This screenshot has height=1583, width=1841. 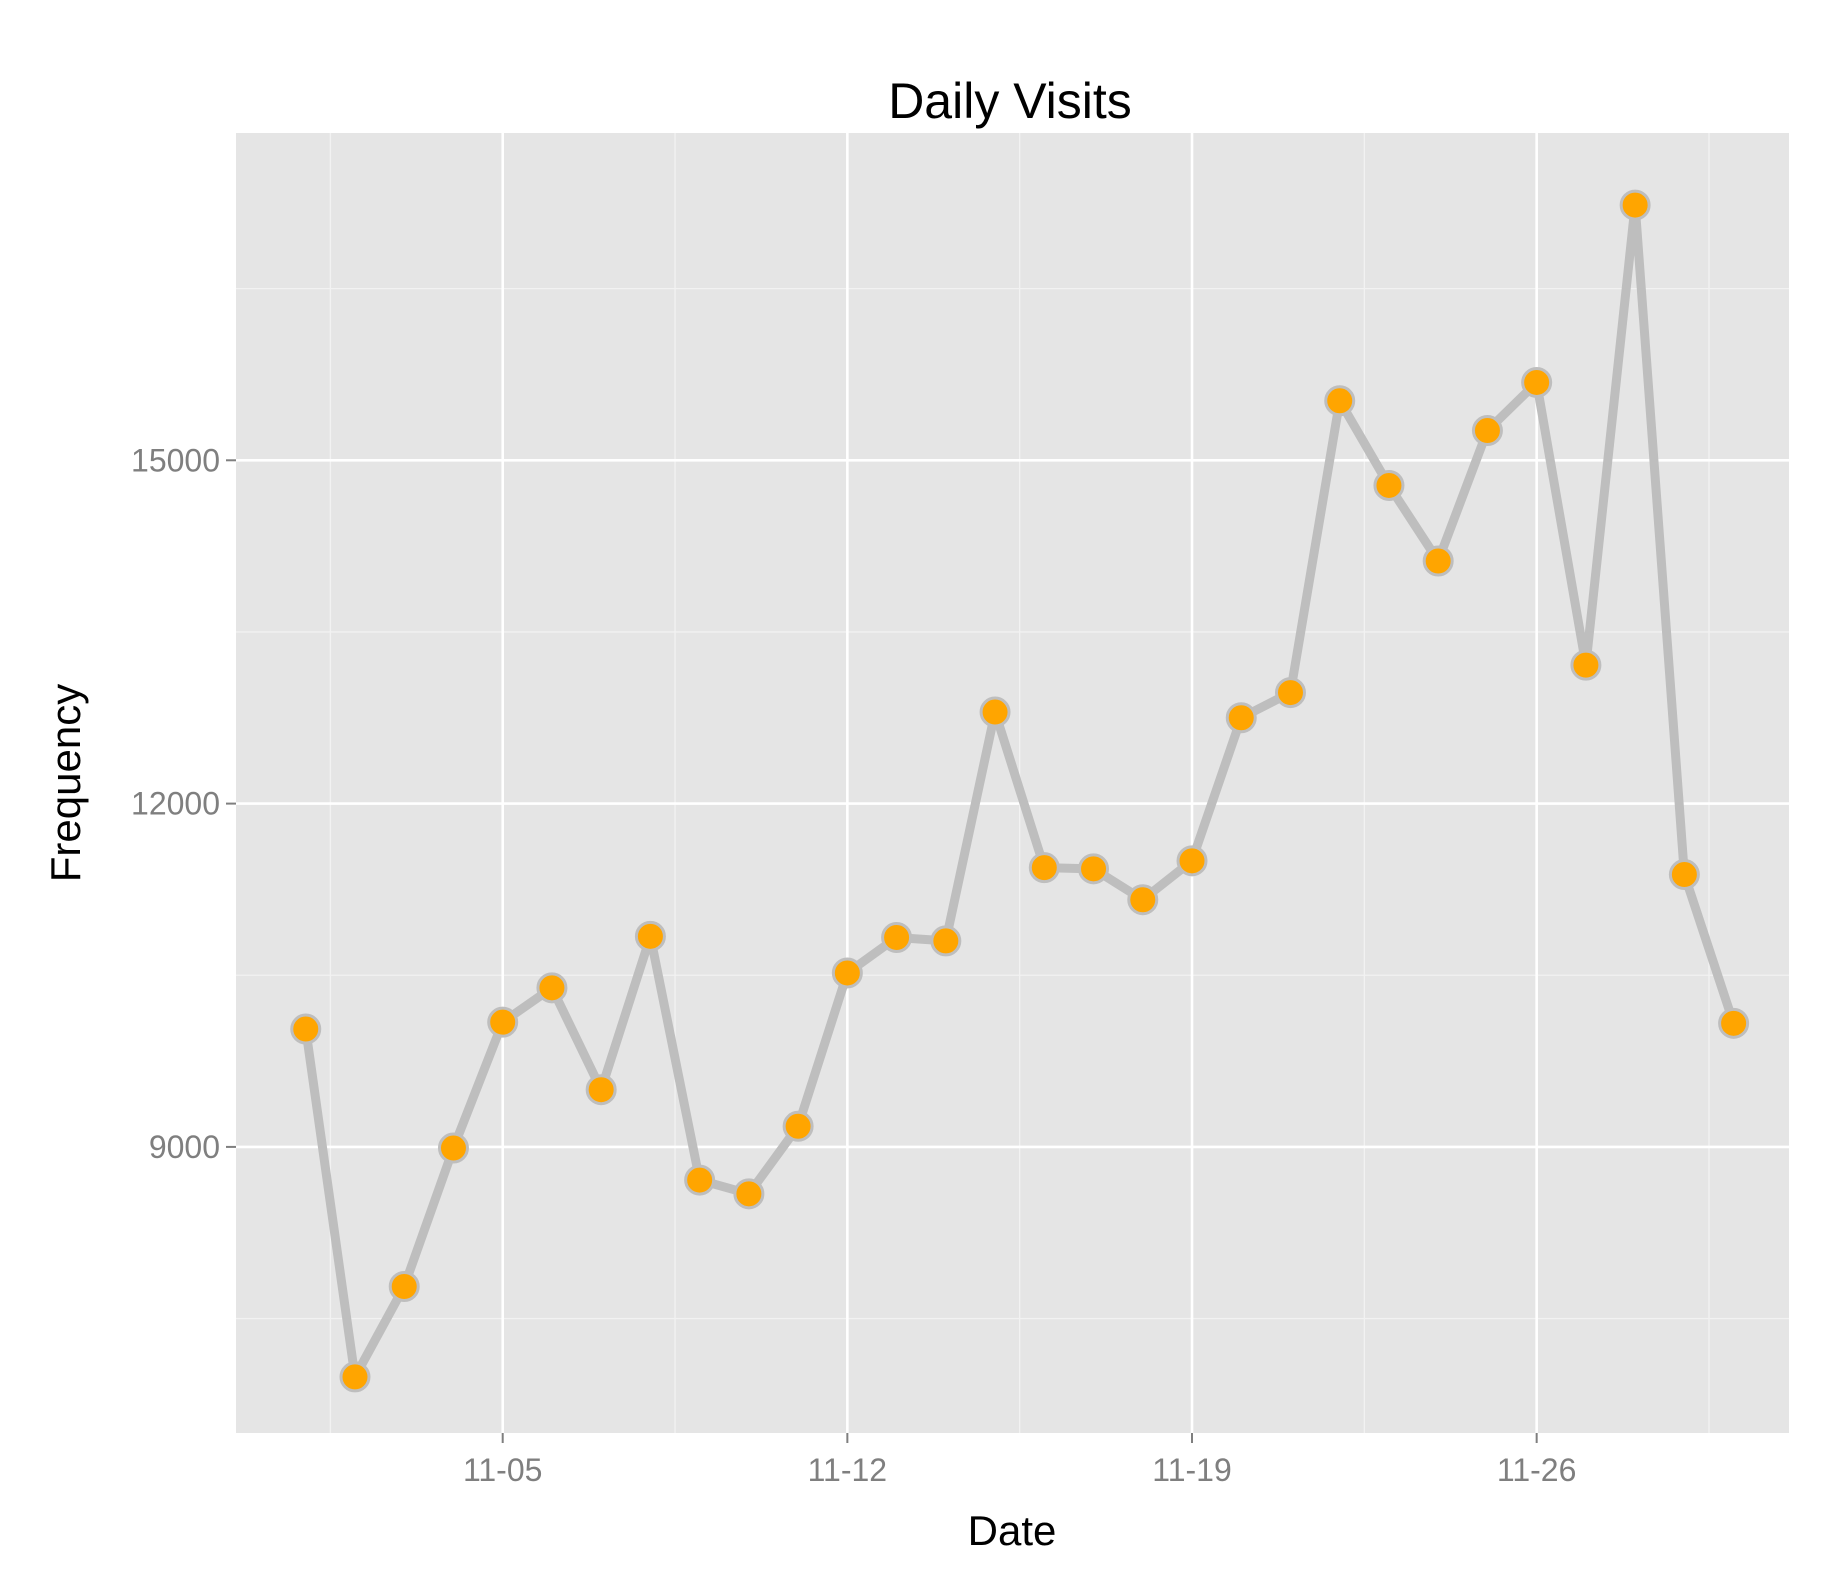 What do you see at coordinates (502, 1470) in the screenshot?
I see `x-tick-label: 11-05` at bounding box center [502, 1470].